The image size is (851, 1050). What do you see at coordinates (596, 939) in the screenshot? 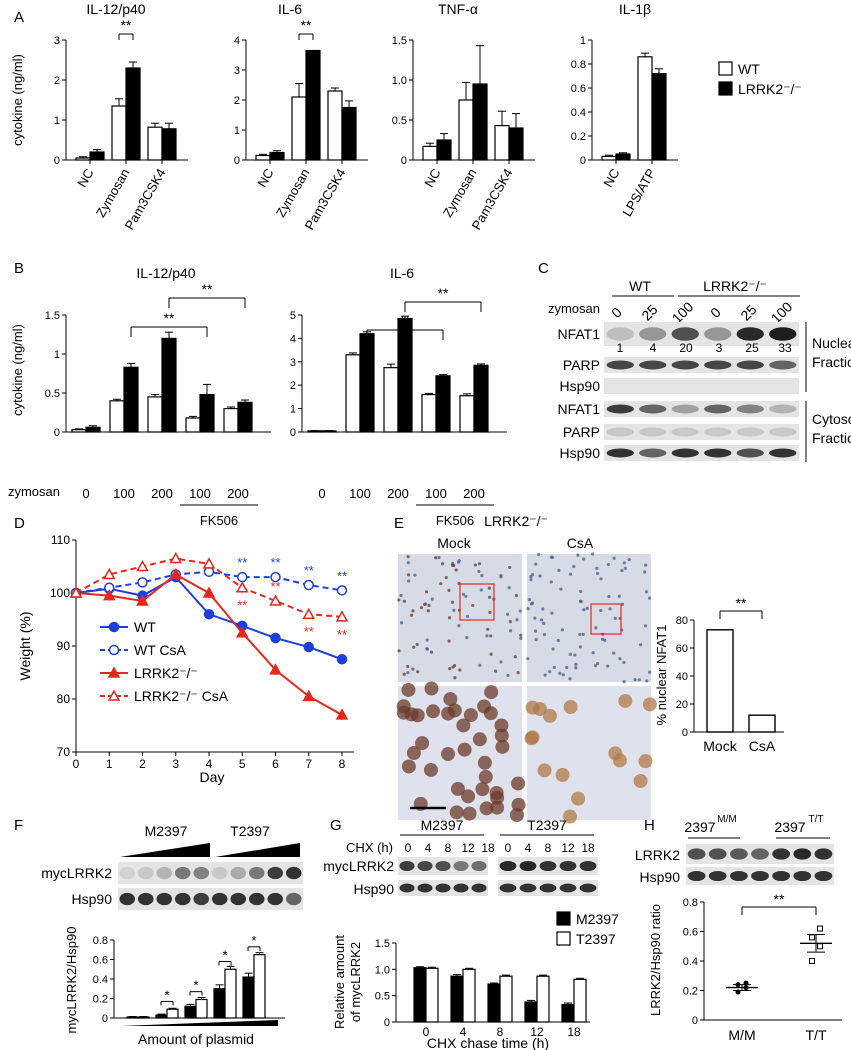
I see `g-legend-label: T2397` at bounding box center [596, 939].